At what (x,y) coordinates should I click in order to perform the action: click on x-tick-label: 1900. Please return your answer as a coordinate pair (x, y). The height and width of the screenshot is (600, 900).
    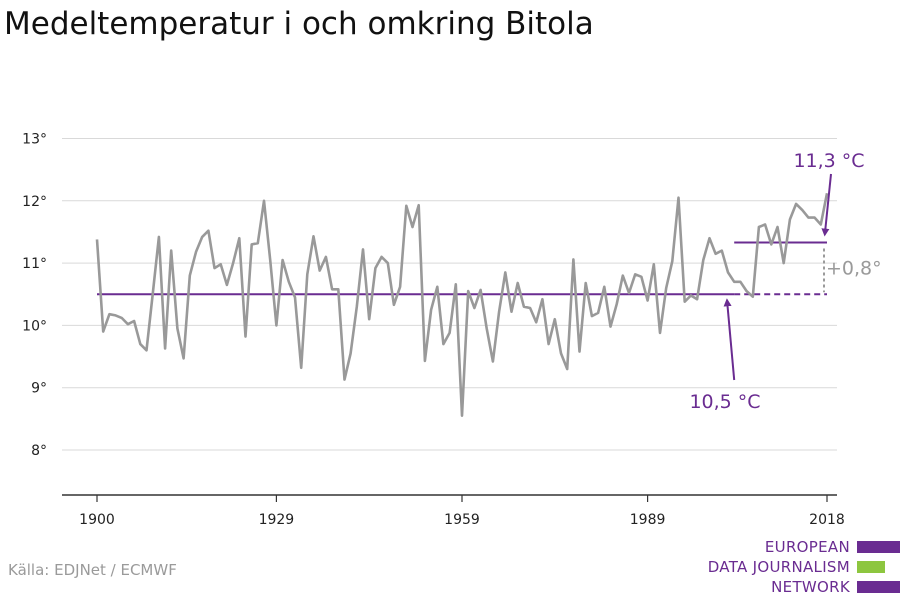
    Looking at the image, I should click on (97, 520).